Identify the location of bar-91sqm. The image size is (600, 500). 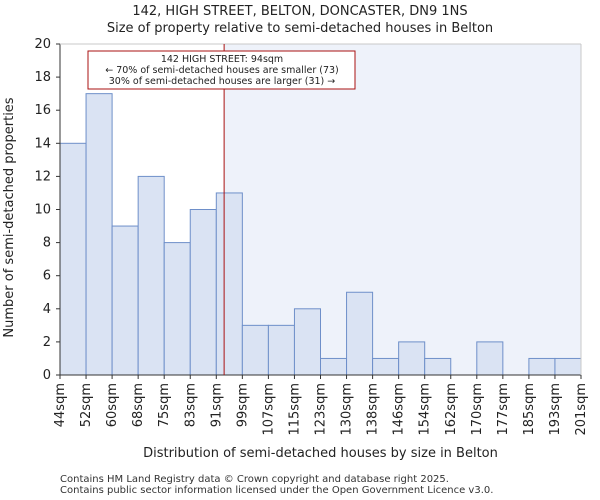
(229, 284).